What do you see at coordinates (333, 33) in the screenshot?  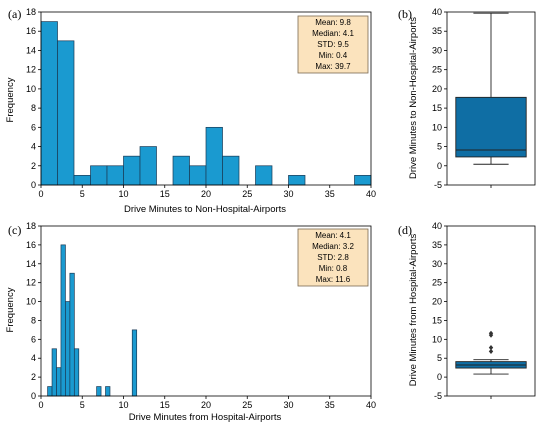 I see `stat-median-a: Median: 4.1` at bounding box center [333, 33].